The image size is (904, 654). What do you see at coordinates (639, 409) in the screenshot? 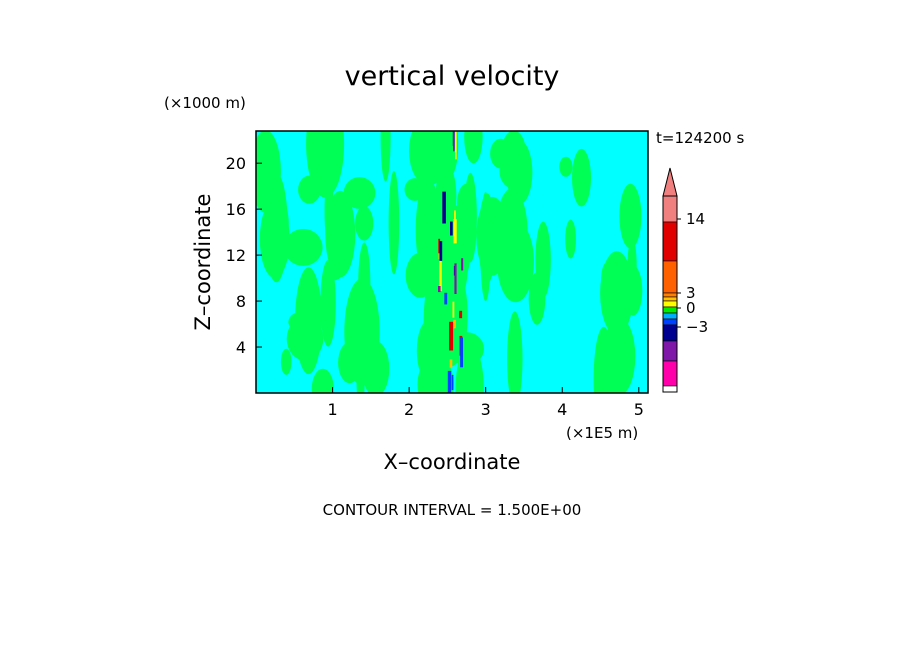
I see `x-tick-label: 5` at bounding box center [639, 409].